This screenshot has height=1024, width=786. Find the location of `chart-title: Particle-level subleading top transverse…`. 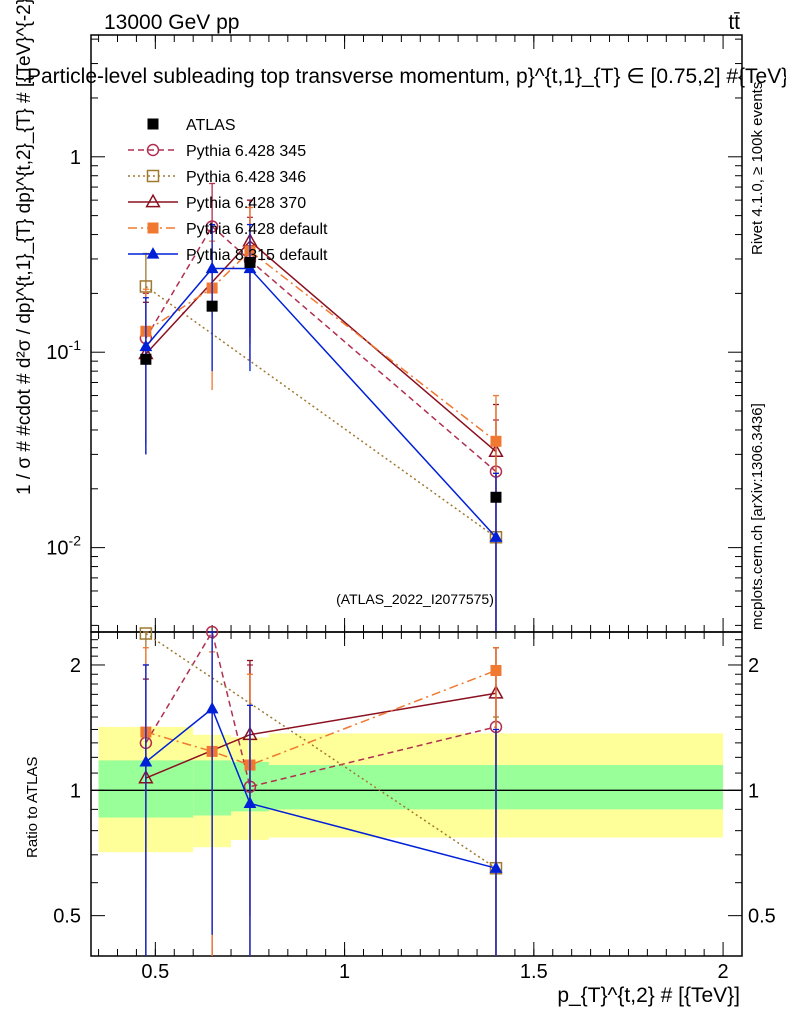

chart-title: Particle-level subleading top transverse… is located at coordinates (406, 76).